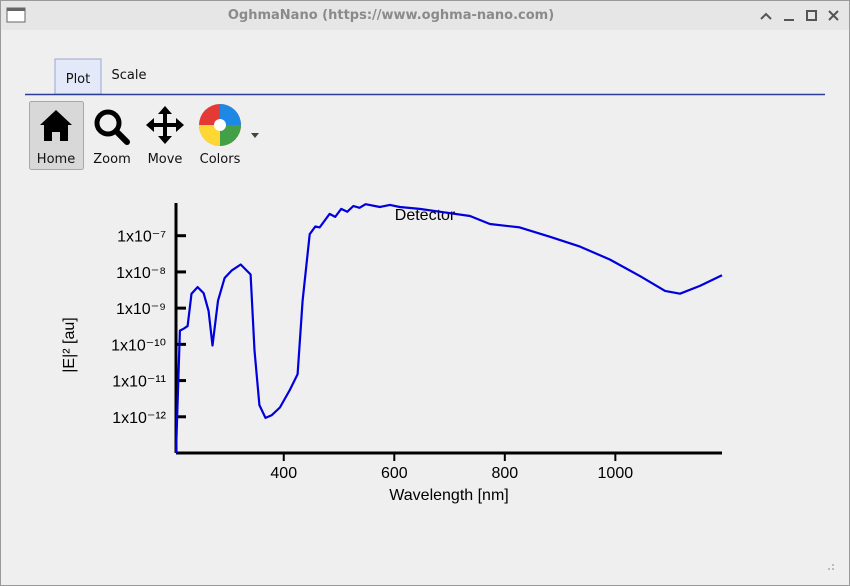 The height and width of the screenshot is (586, 850). Describe the element at coordinates (138, 345) in the screenshot. I see `y-tick-label: 1x10⁻¹⁰` at that location.